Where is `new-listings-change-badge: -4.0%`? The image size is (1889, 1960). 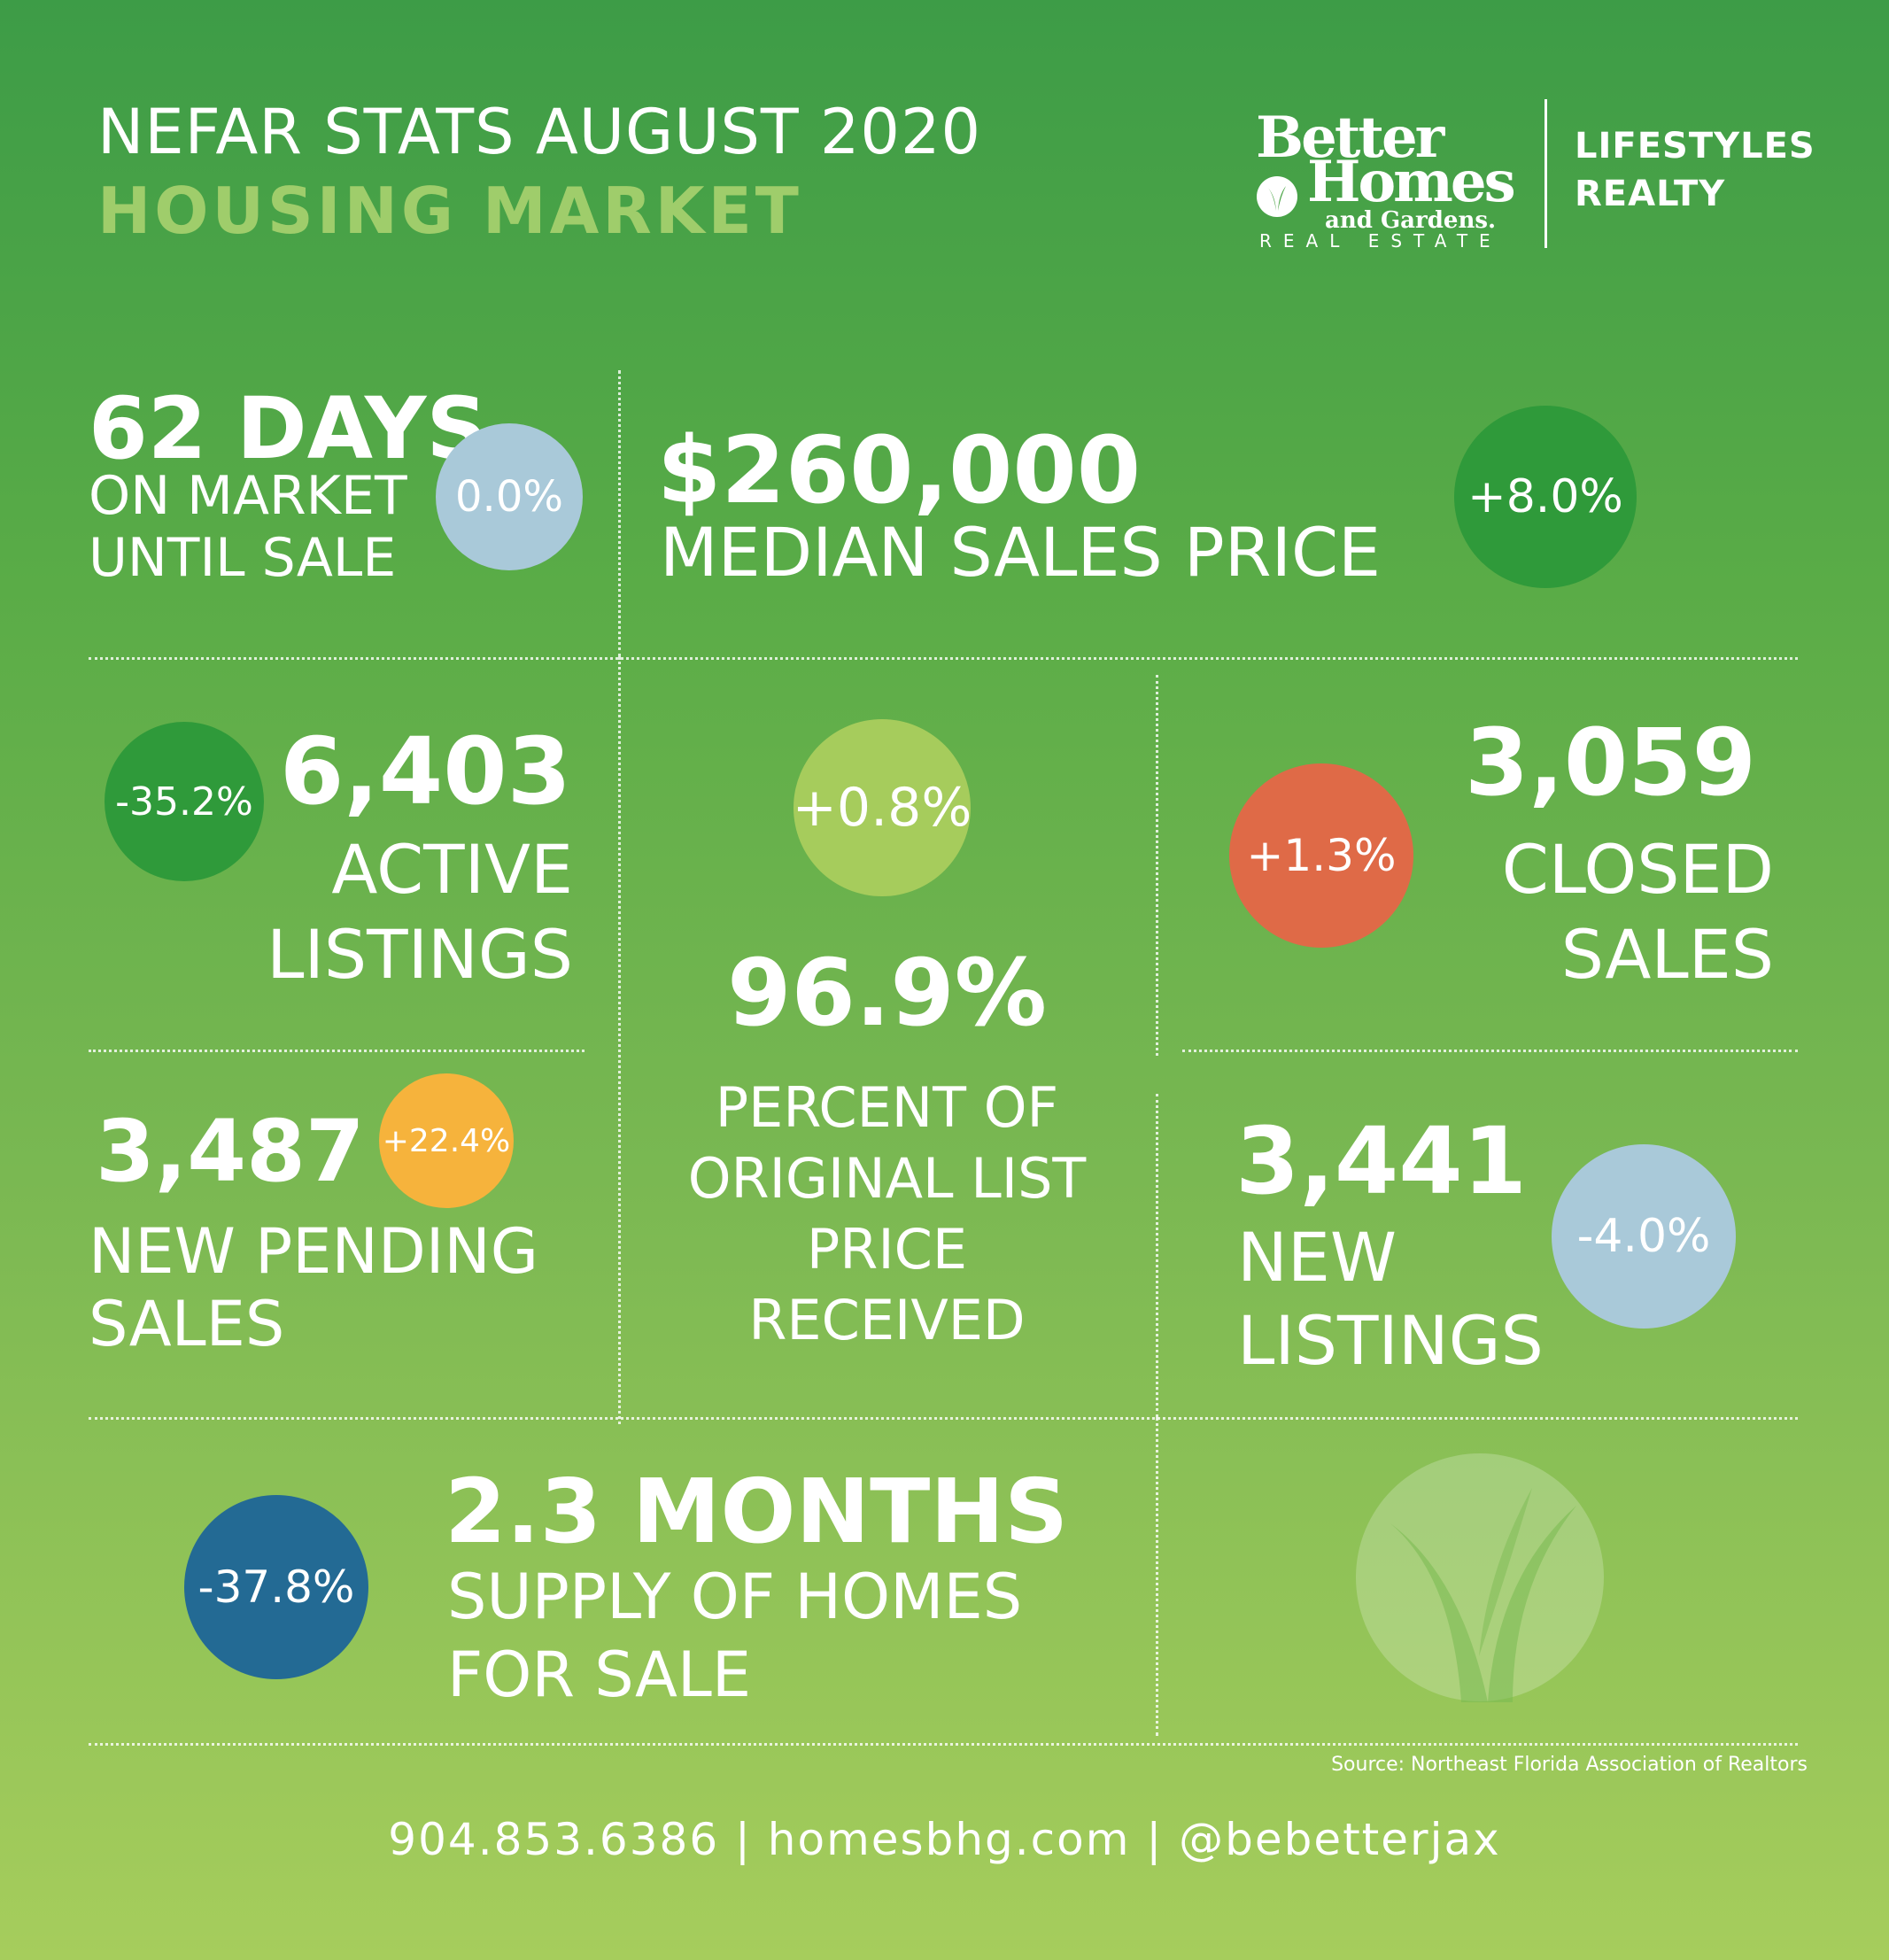
new-listings-change-badge: -4.0% is located at coordinates (1644, 1236).